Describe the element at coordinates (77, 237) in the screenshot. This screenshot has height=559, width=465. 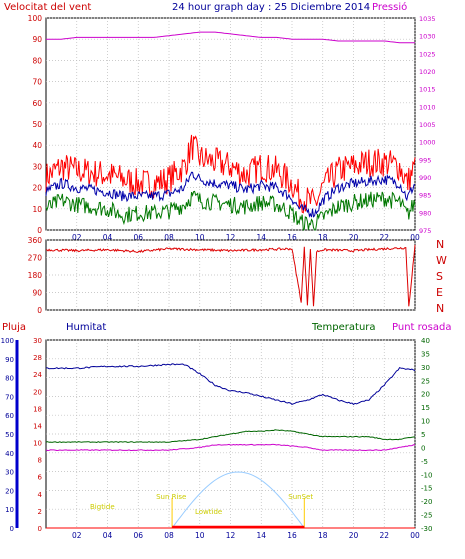
I see `wind-panel-xtick-label: 02` at that location.